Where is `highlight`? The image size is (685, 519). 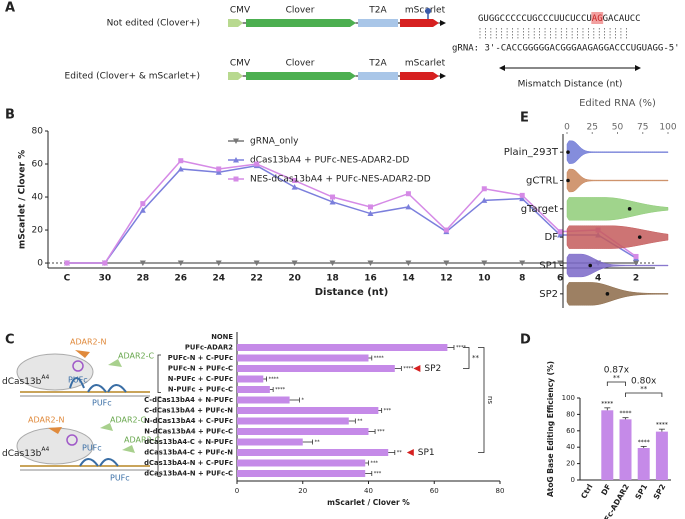
highlight is located at coordinates (597, 18).